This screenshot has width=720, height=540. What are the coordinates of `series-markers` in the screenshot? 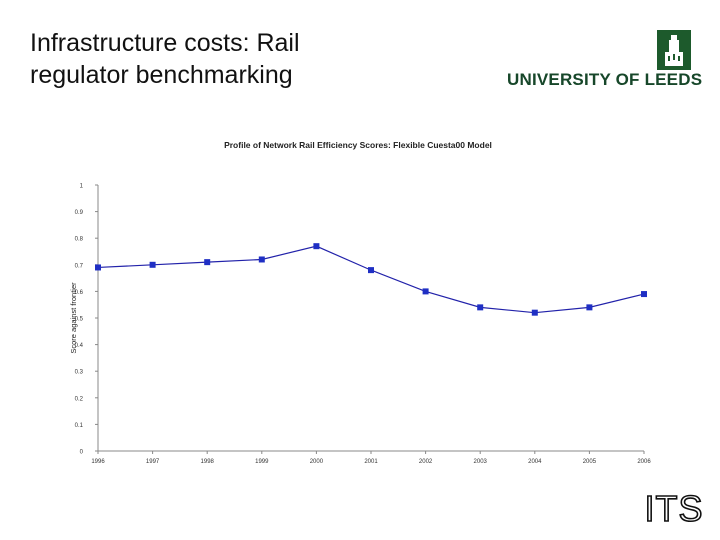 It's located at (371, 279).